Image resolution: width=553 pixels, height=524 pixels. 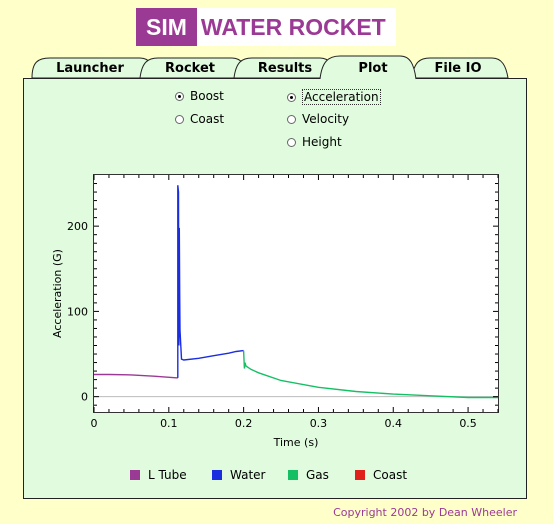 What do you see at coordinates (373, 68) in the screenshot?
I see `tab-plot-label: Plot` at bounding box center [373, 68].